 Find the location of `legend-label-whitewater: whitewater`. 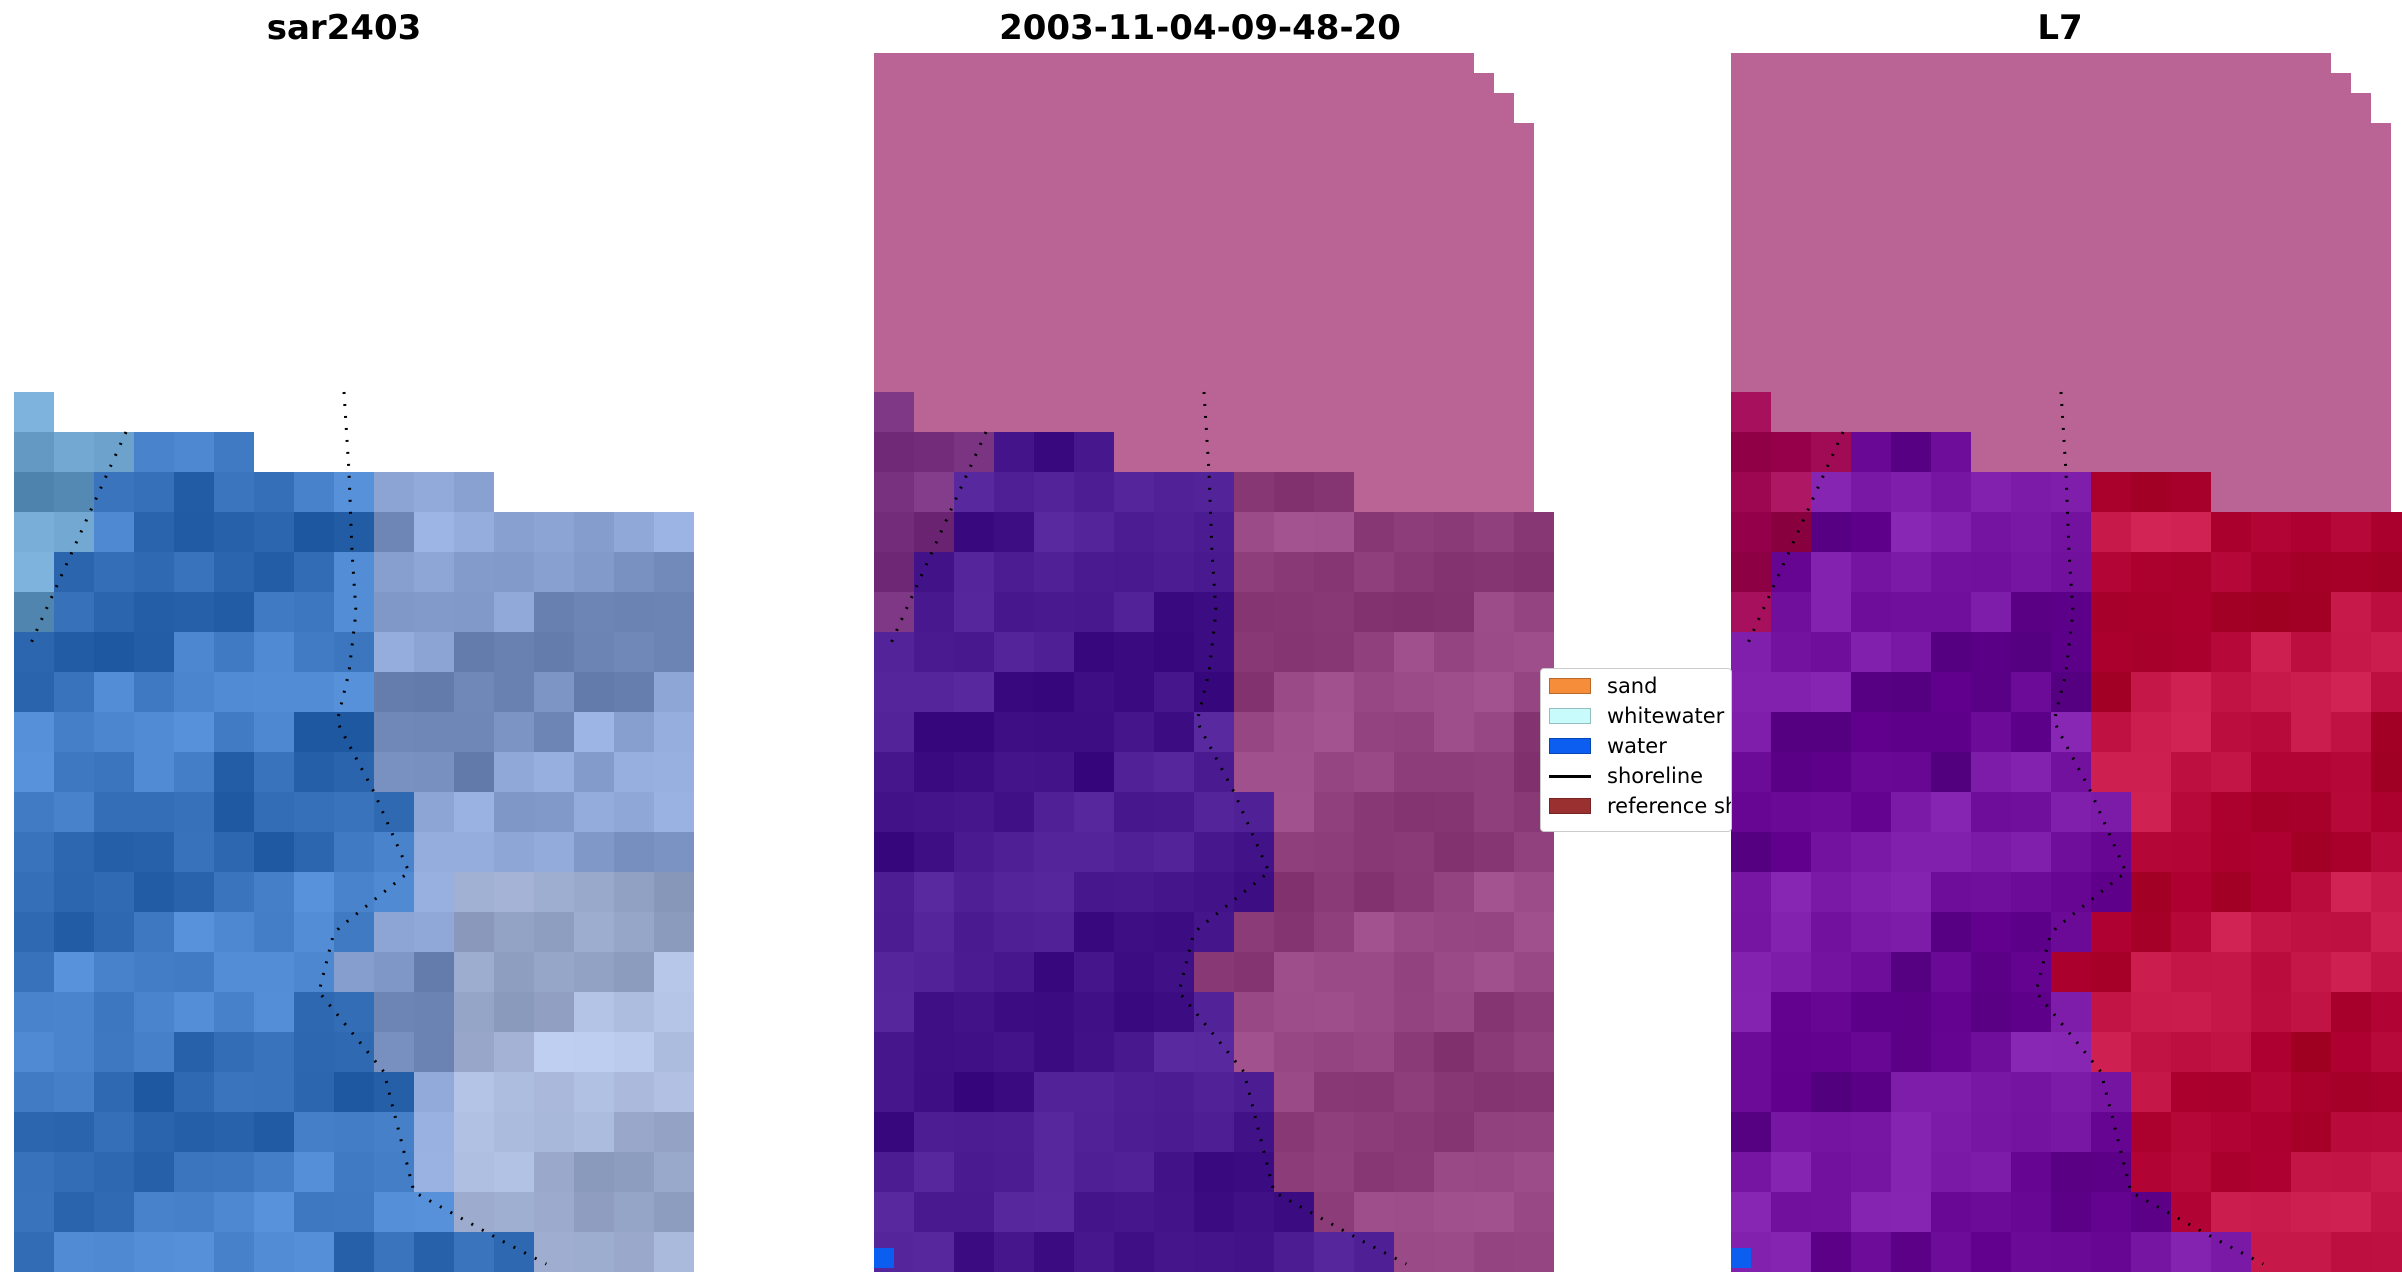

legend-label-whitewater: whitewater is located at coordinates (1666, 716).